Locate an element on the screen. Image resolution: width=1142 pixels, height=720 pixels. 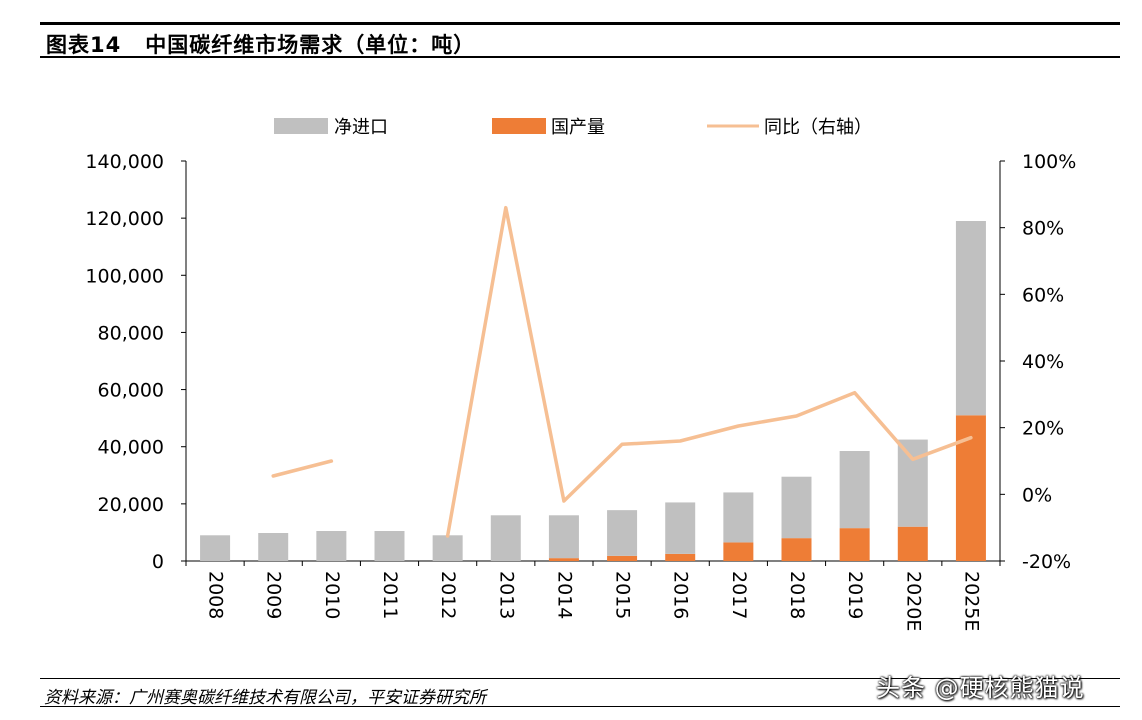
y-right-tick-label: -20% is located at coordinates (1046, 562).